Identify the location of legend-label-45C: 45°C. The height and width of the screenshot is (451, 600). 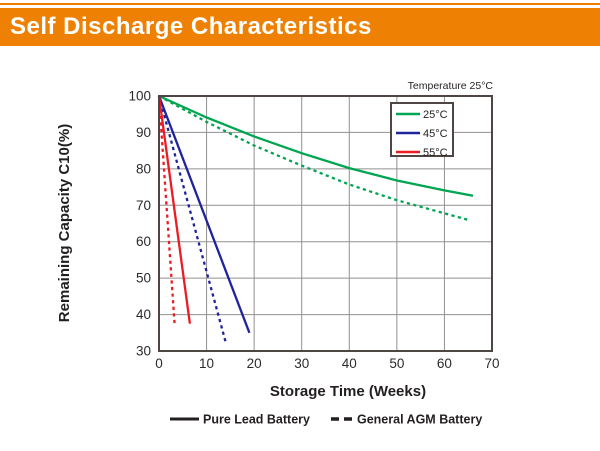
(435, 134).